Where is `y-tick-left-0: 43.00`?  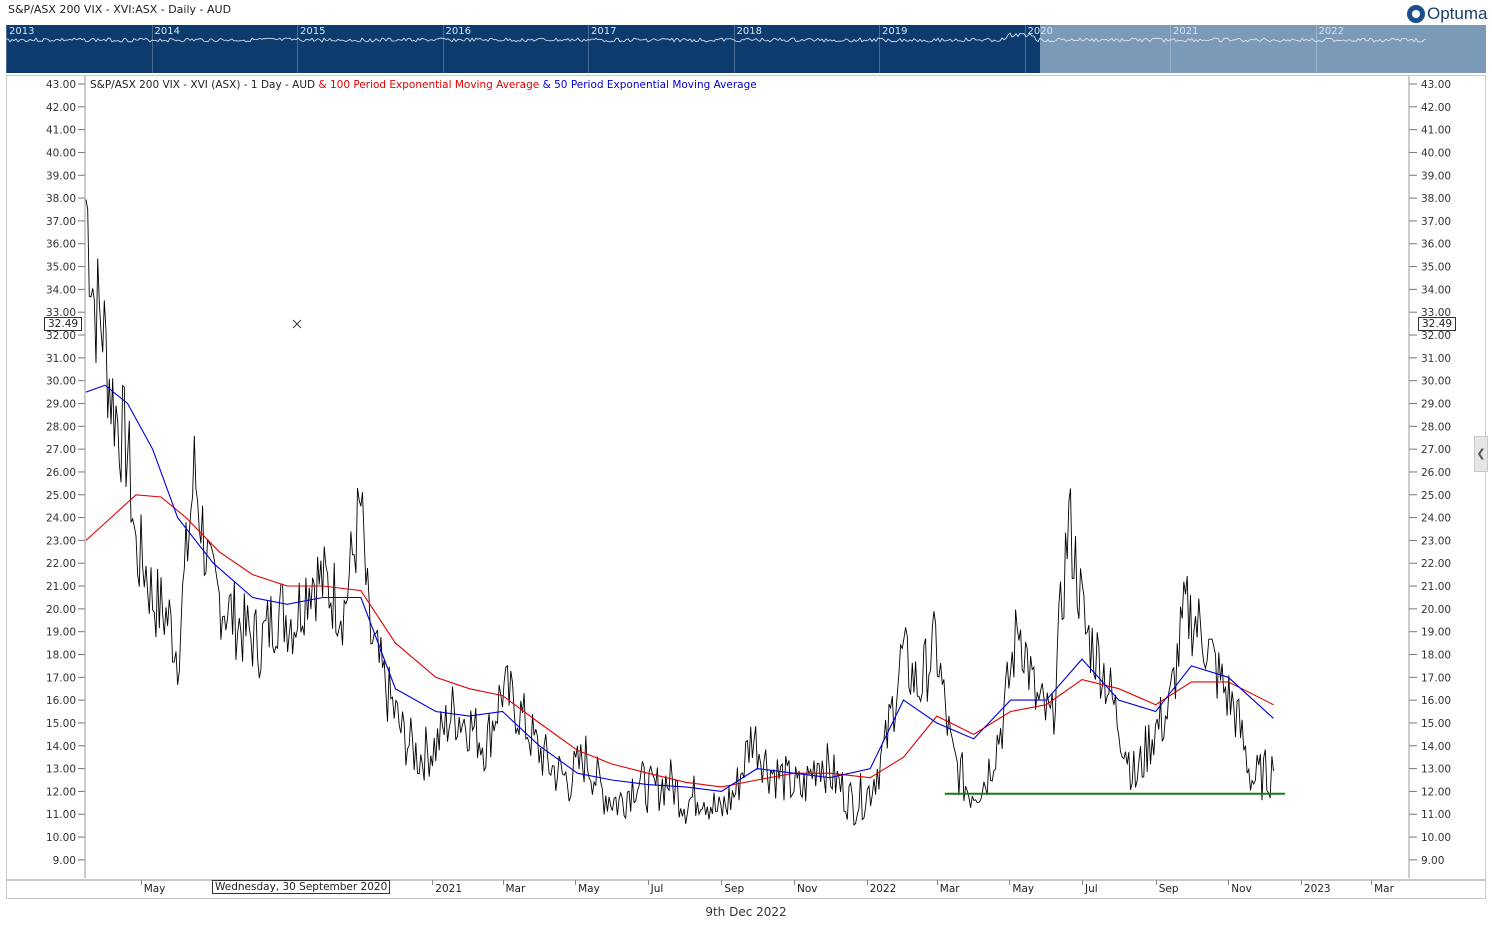
y-tick-left-0: 43.00 is located at coordinates (61, 85).